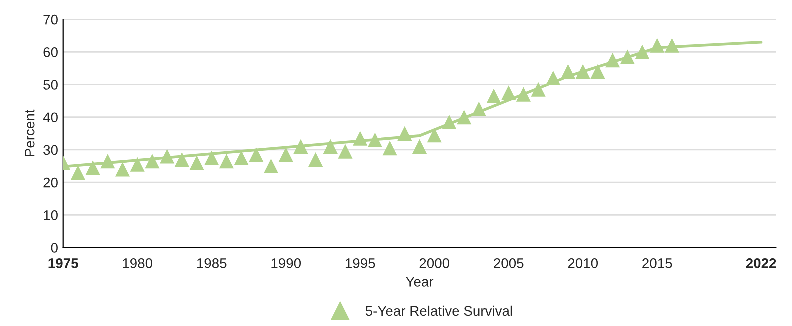 The width and height of the screenshot is (792, 326). Describe the element at coordinates (509, 263) in the screenshot. I see `x-tick-label: 2005` at that location.